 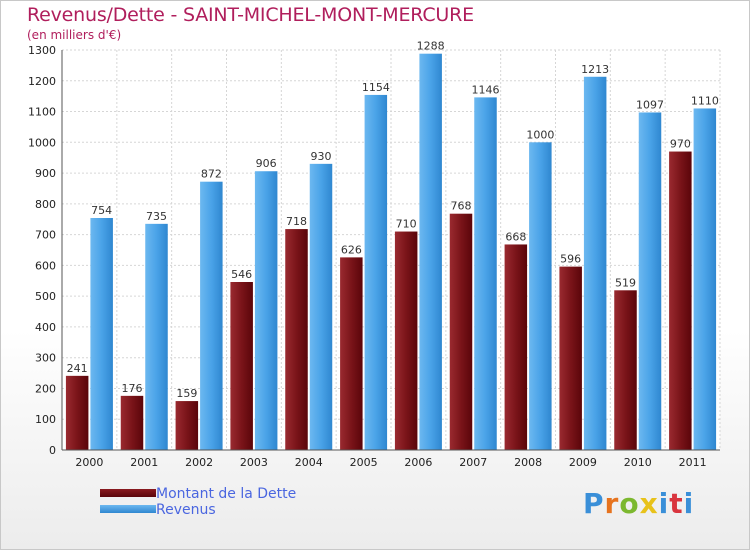 What do you see at coordinates (42, 50) in the screenshot?
I see `y-tick-label: 1300` at bounding box center [42, 50].